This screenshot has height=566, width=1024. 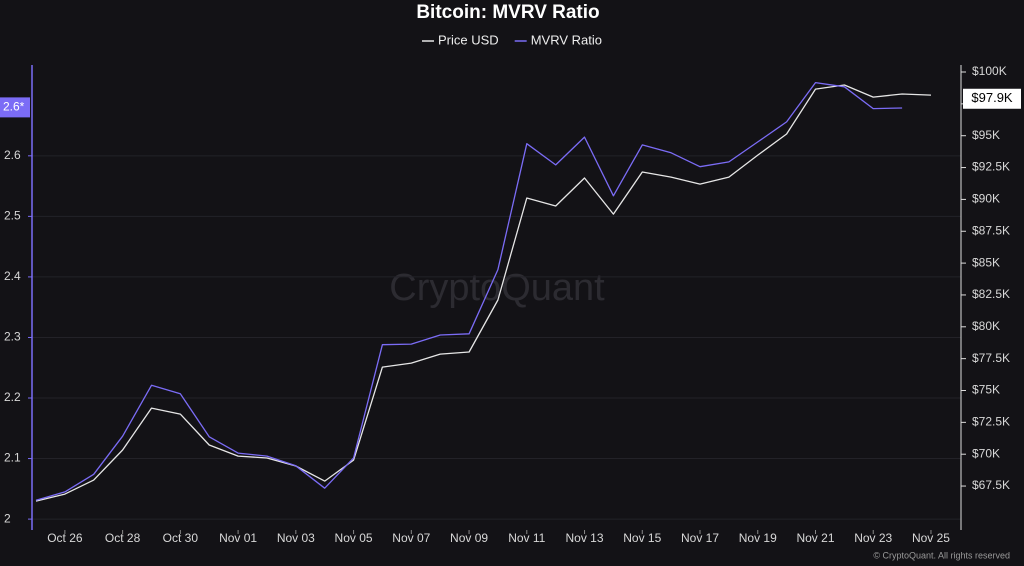 I want to click on y-tick-label: 2.6, so click(x=12, y=155).